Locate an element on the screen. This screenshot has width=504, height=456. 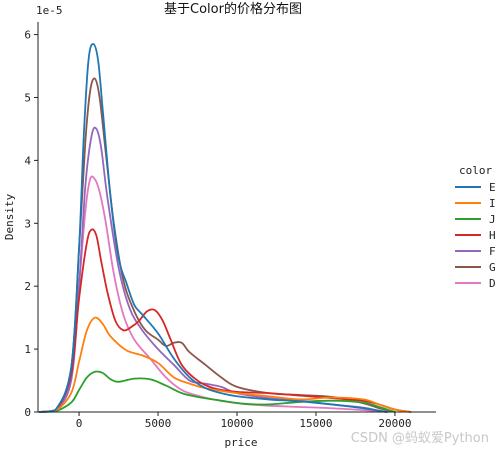
y-tick-label: 4 is located at coordinates (27, 160).